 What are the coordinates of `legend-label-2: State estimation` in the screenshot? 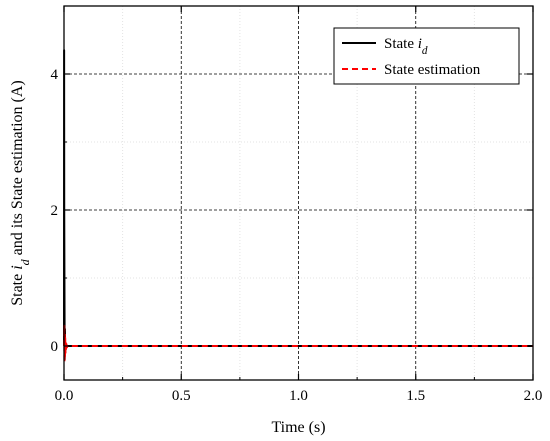 It's located at (432, 70).